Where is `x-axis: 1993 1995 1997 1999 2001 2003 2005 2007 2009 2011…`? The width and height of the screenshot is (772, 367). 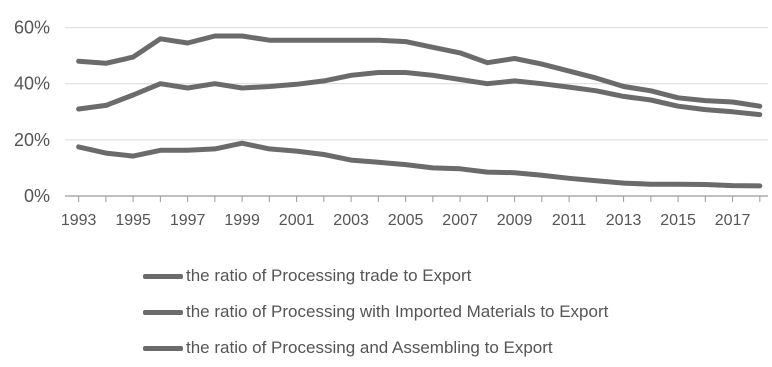 x-axis: 1993 1995 1997 1999 2001 2003 2005 2007 2009 2011… is located at coordinates (414, 212).